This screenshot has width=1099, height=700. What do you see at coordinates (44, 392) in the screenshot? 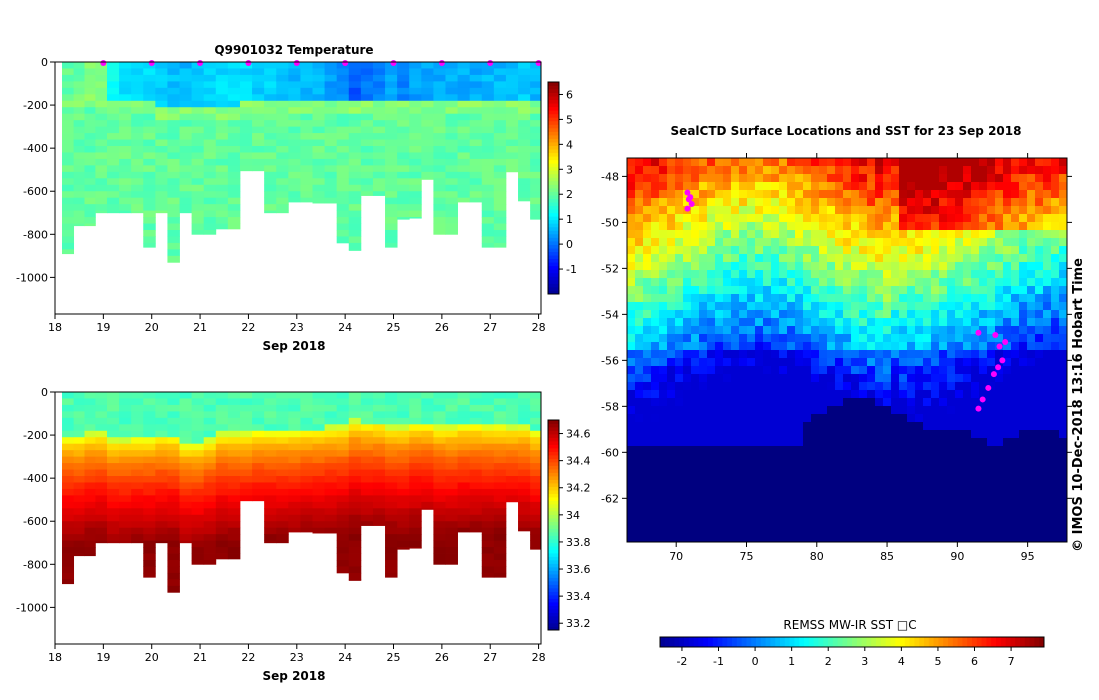
I see `y-tick-label: 0` at bounding box center [44, 392].